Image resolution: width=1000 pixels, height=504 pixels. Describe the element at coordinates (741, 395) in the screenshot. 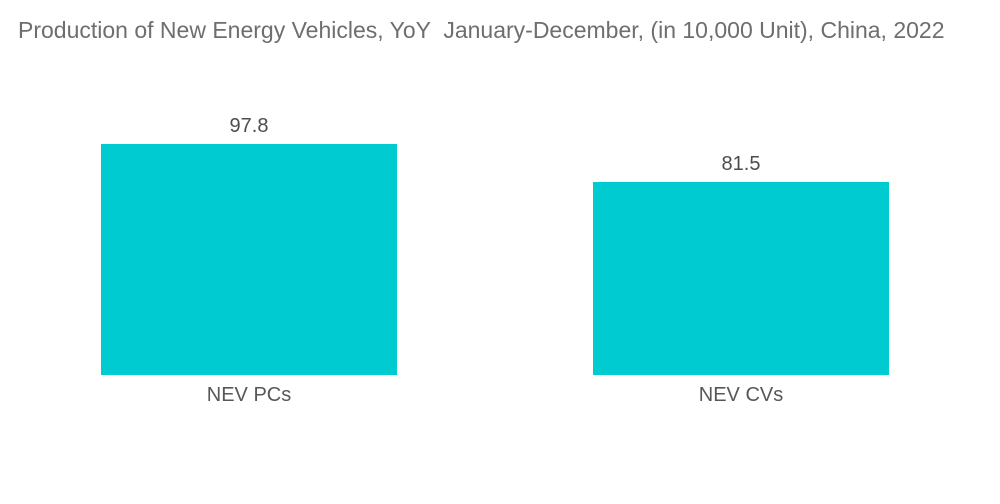

I see `x-axis-label-nev-cvs: NEV CVs` at that location.